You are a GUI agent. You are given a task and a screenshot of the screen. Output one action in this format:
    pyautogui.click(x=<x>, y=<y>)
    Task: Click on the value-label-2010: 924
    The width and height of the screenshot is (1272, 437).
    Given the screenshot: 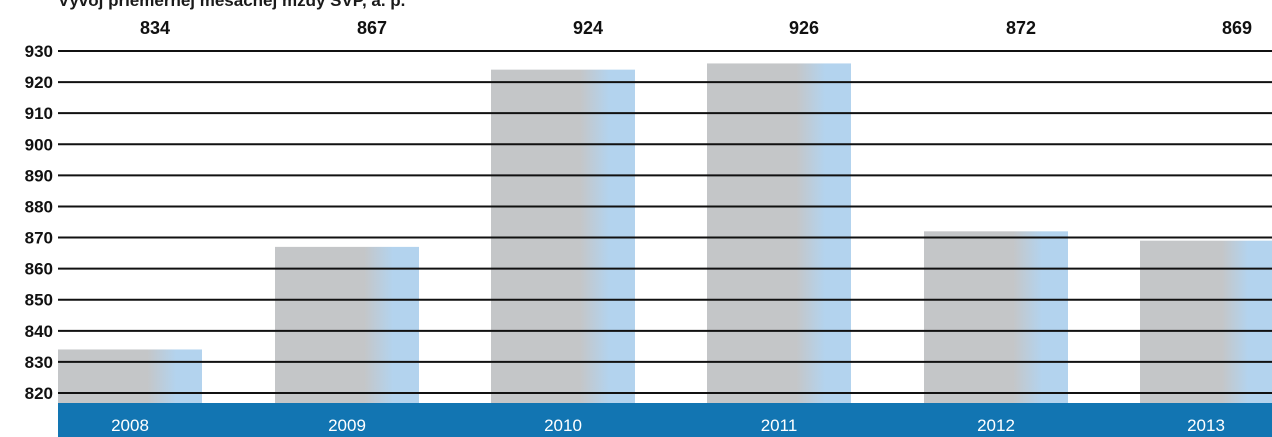 What is the action you would take?
    pyautogui.click(x=588, y=28)
    